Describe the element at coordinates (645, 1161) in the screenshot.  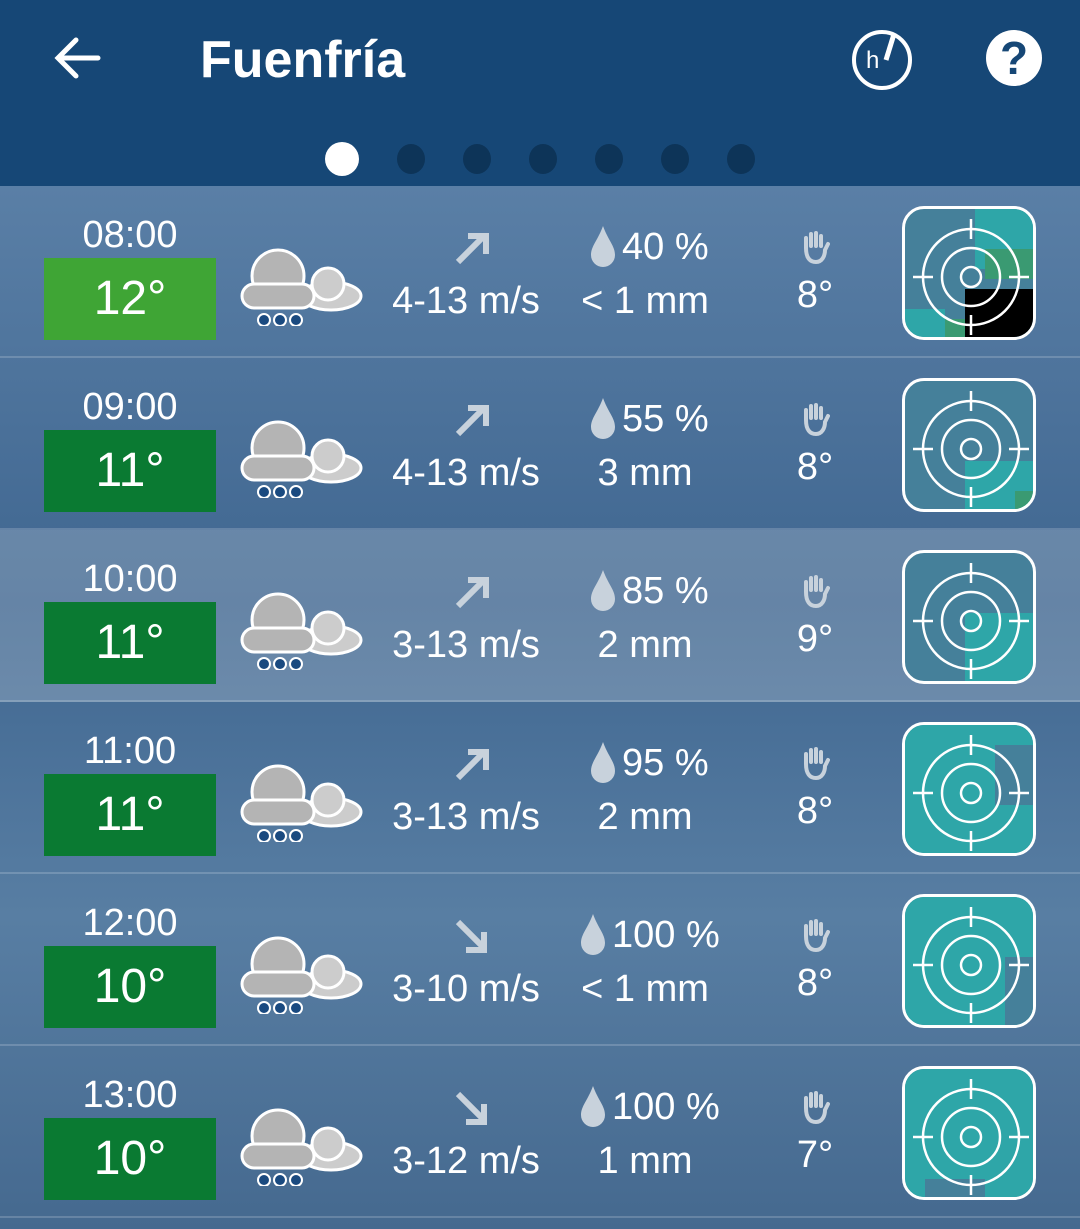
I see `precip-amount: 1 mm` at that location.